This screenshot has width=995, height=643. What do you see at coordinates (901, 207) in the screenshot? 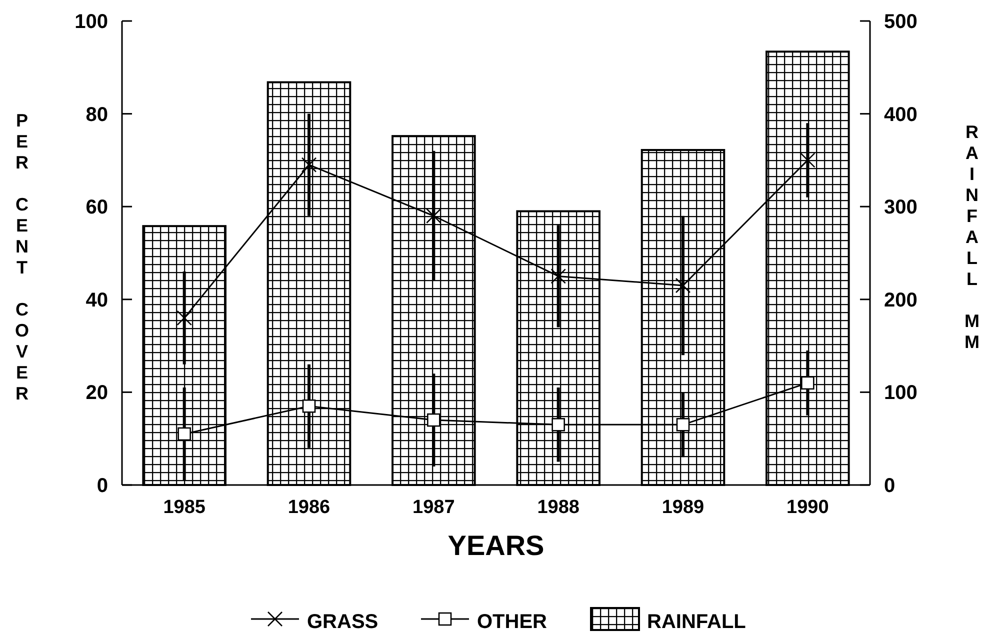
I see `y2-tick-label: 300` at bounding box center [901, 207].